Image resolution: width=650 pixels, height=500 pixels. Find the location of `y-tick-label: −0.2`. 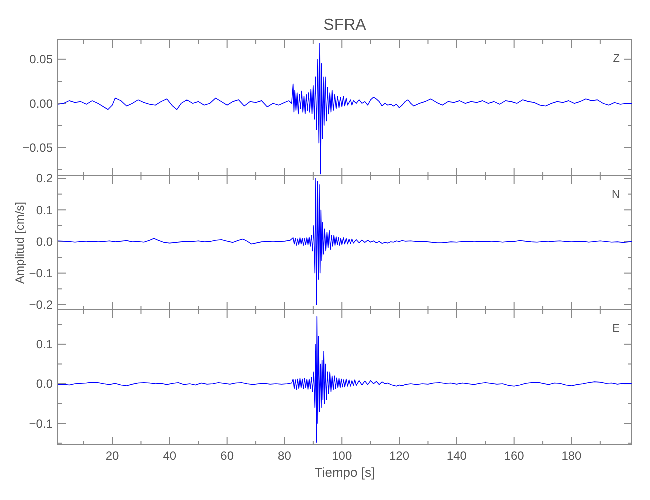

y-tick-label: −0.2 is located at coordinates (41, 305).